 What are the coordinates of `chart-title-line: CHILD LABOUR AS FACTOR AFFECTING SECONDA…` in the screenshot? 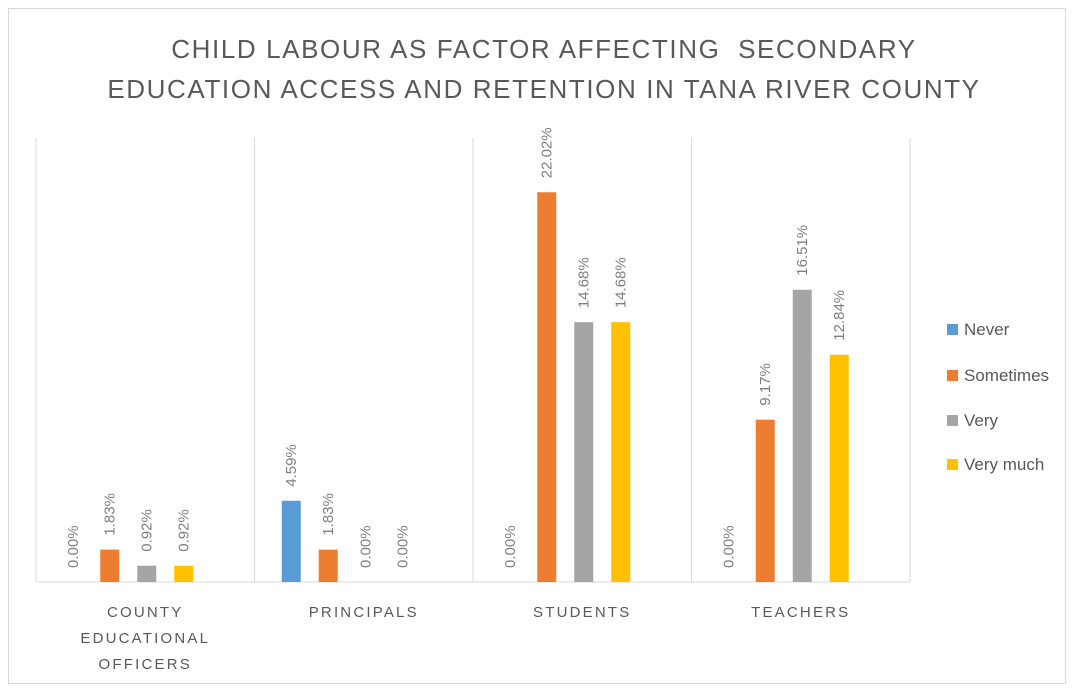 It's located at (543, 49).